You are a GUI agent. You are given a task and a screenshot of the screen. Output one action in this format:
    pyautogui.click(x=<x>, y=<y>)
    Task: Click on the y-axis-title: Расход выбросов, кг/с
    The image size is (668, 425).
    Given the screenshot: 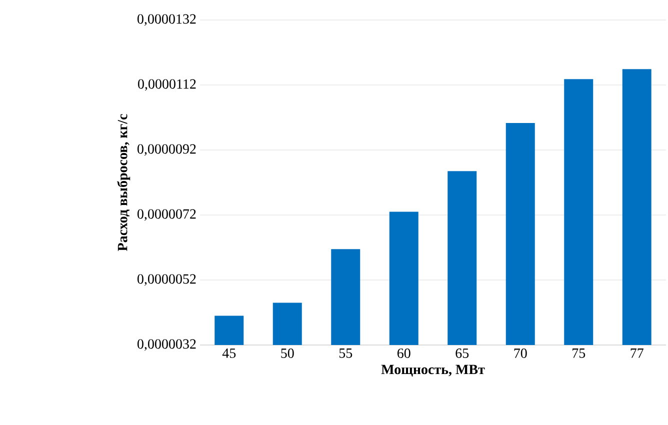 What is the action you would take?
    pyautogui.click(x=123, y=182)
    